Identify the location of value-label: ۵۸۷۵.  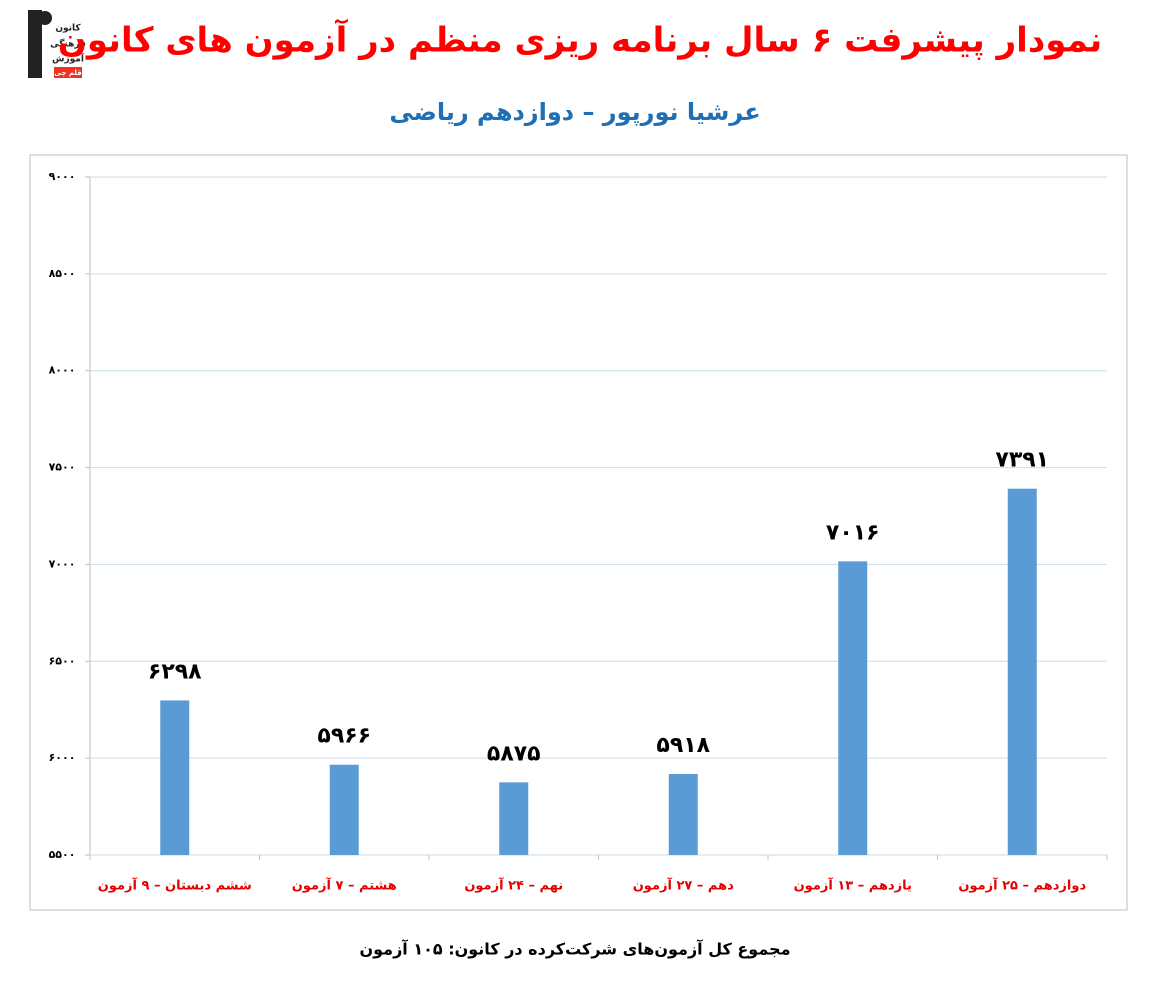
(514, 753).